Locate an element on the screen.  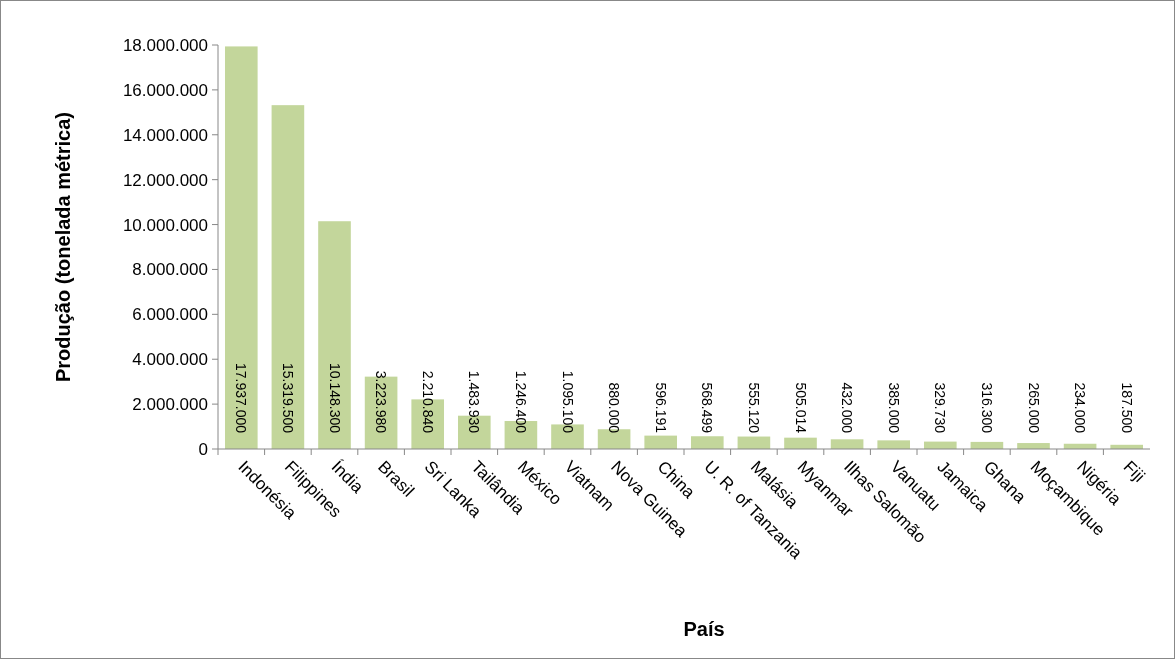
data-label: 3.223.980 is located at coordinates (381, 402).